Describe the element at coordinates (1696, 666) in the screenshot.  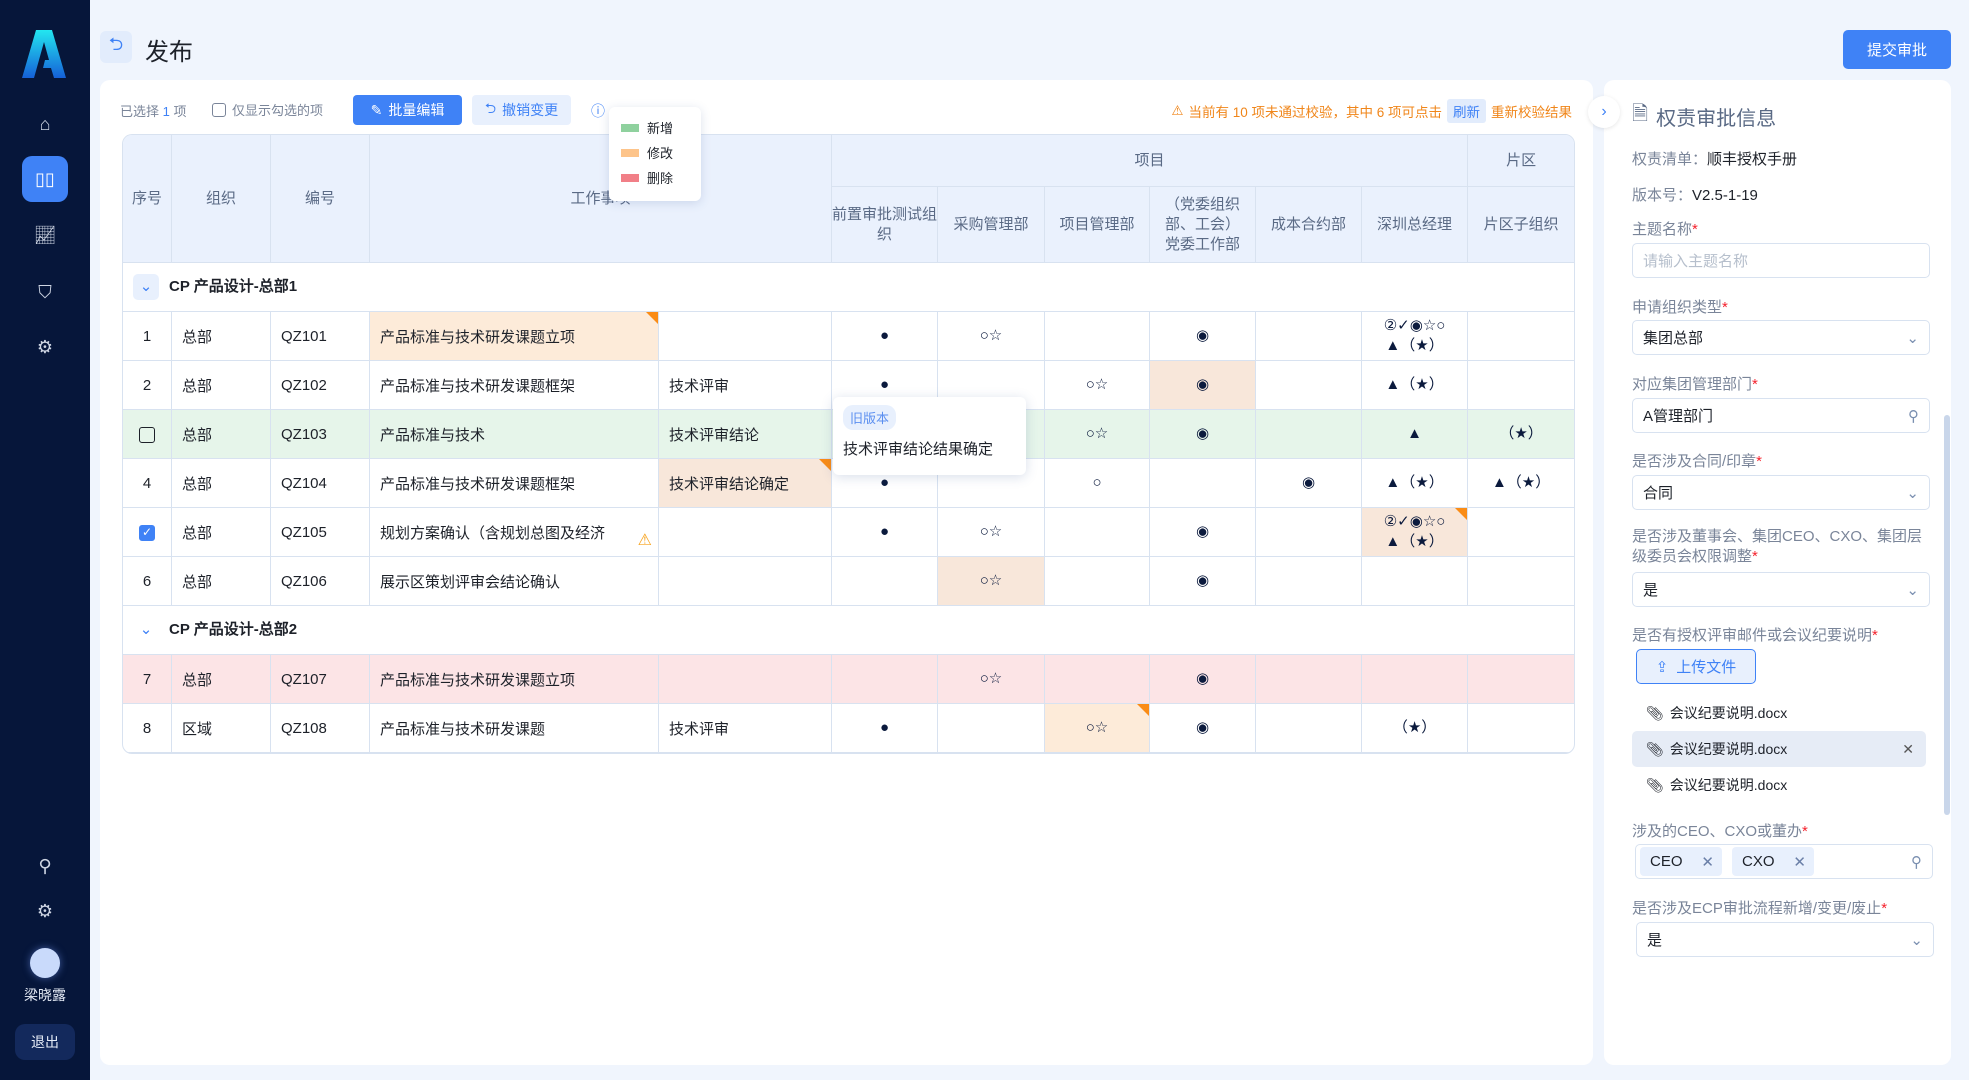
I see `upload-file-button: ⇪ 上传文件` at that location.